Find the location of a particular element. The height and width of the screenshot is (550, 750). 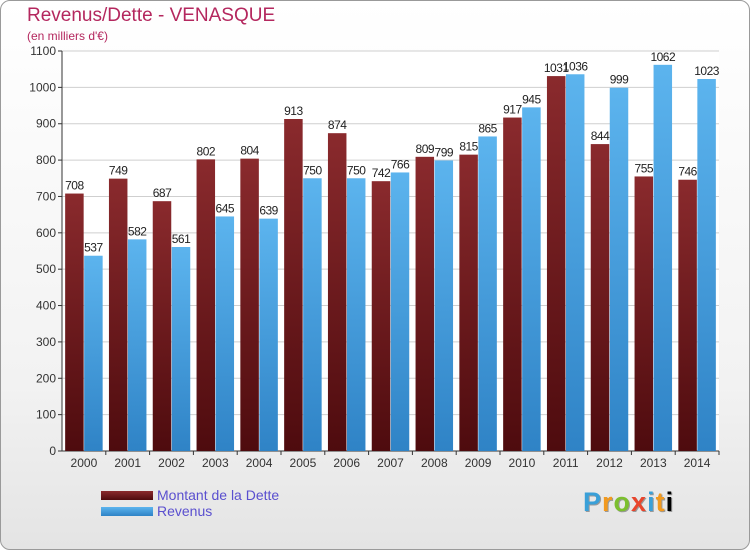

y-tick-label: 300 is located at coordinates (46, 342).